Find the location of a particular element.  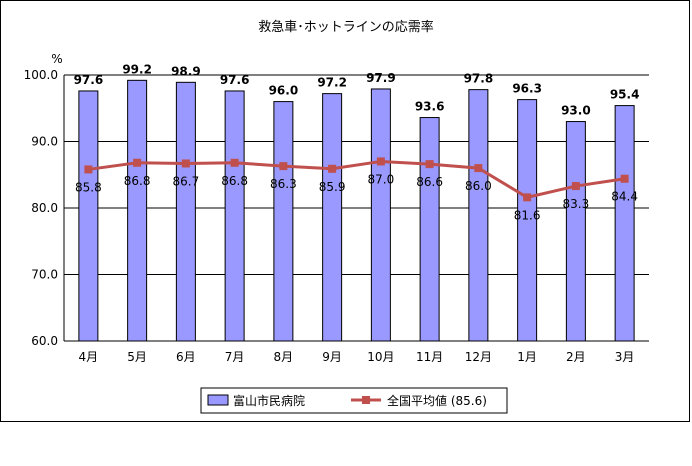

line-value-label: 85.8 is located at coordinates (88, 187).